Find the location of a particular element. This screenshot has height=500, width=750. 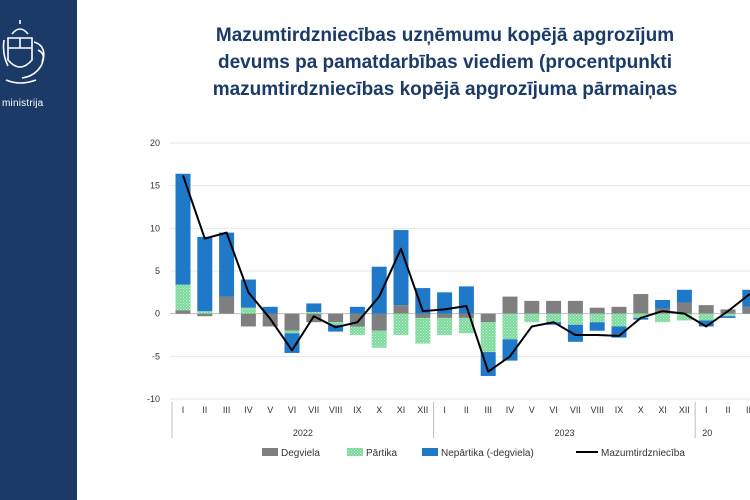

year-label: 20 is located at coordinates (707, 433).